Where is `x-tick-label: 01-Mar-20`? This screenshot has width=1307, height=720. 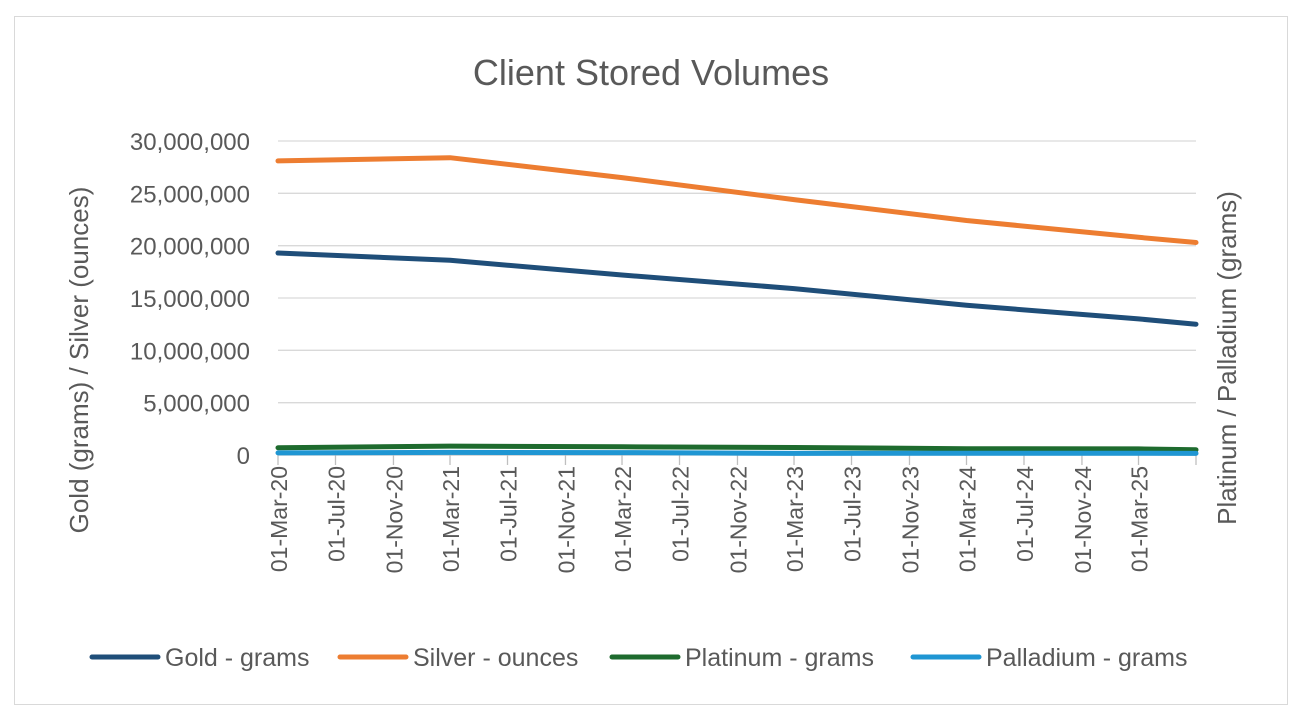 x-tick-label: 01-Mar-20 is located at coordinates (279, 519).